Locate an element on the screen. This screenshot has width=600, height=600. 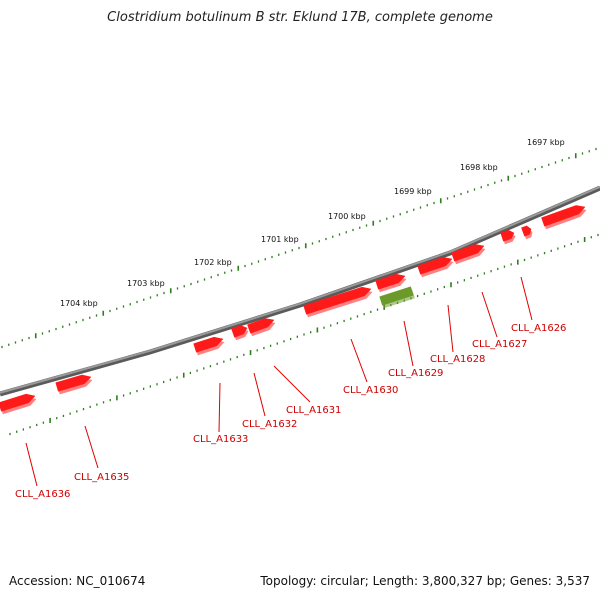
gene-label-cll-a1636-leader is located at coordinates (31, 464).